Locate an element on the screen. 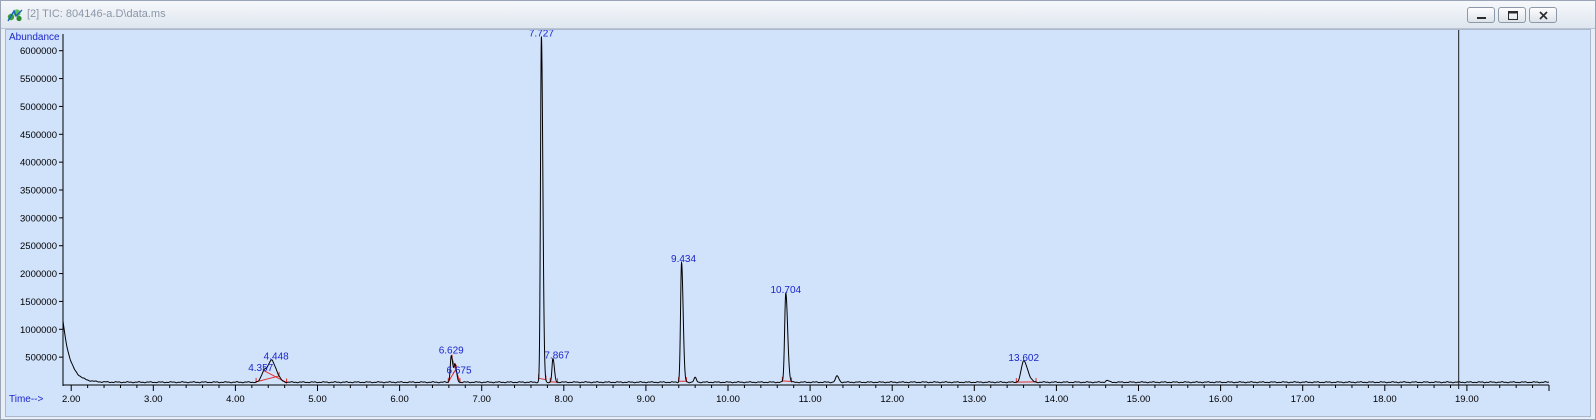 This screenshot has width=1596, height=420. integration-baselines is located at coordinates (646, 369).